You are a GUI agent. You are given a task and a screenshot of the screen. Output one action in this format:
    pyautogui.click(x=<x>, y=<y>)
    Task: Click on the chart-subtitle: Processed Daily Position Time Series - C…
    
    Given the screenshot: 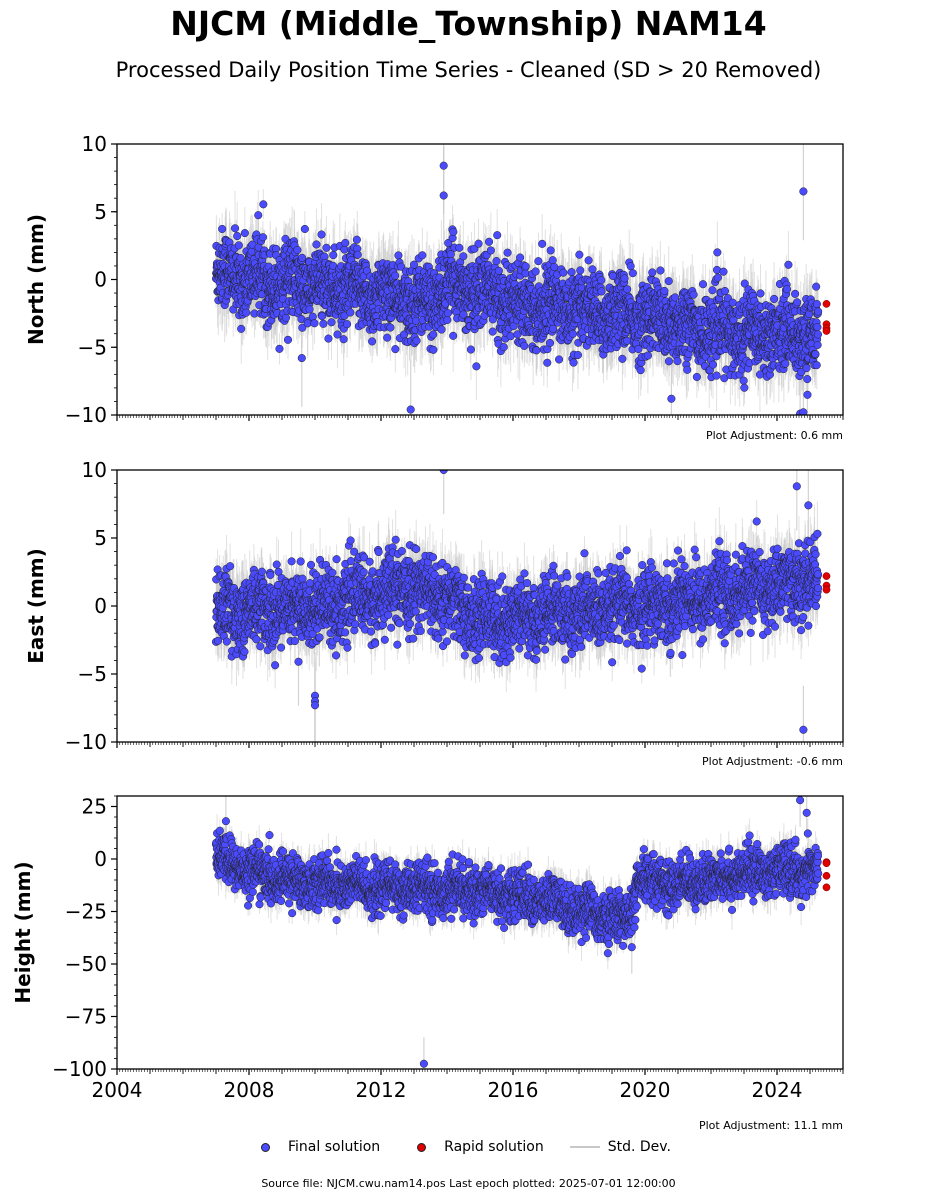 What is the action you would take?
    pyautogui.click(x=468, y=70)
    